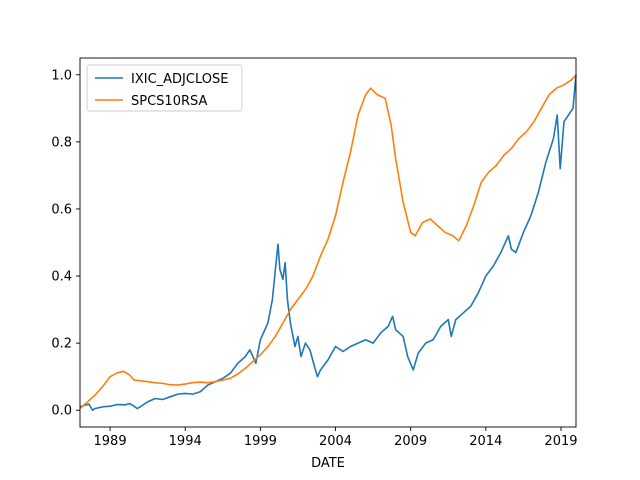  I want to click on y-tick-label: 0.2, so click(61, 344).